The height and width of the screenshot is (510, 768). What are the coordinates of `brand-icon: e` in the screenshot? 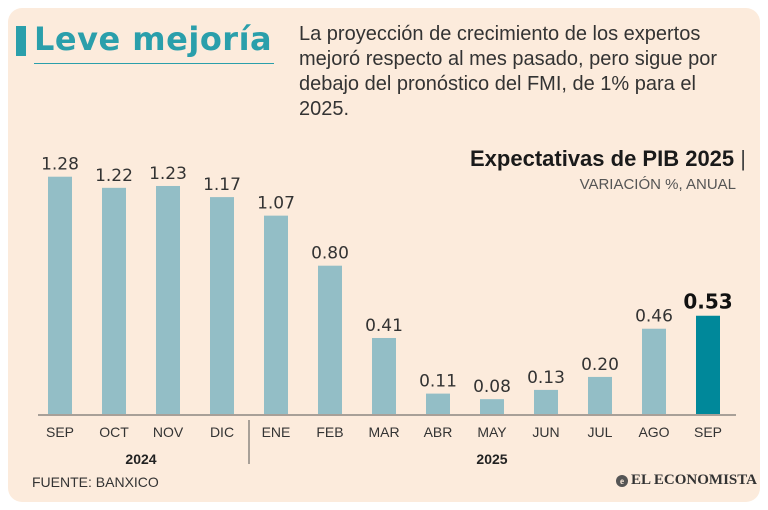 It's located at (622, 480).